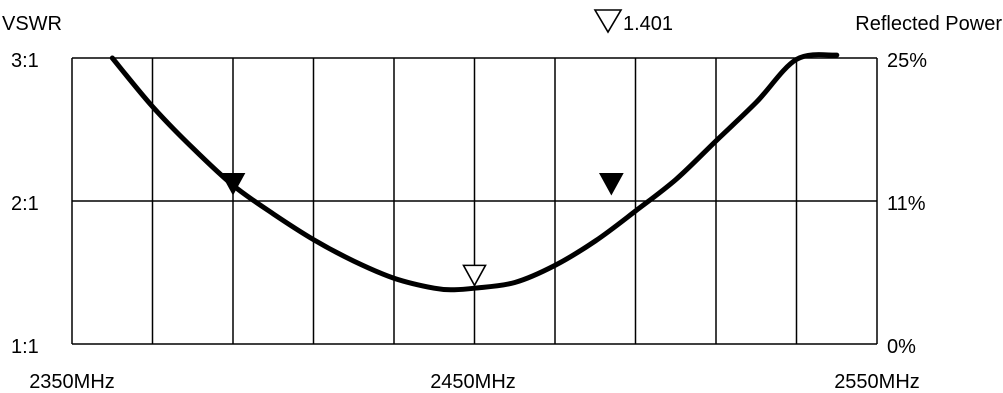 This screenshot has width=1003, height=393. I want to click on left-axis-title: VSWR, so click(32, 24).